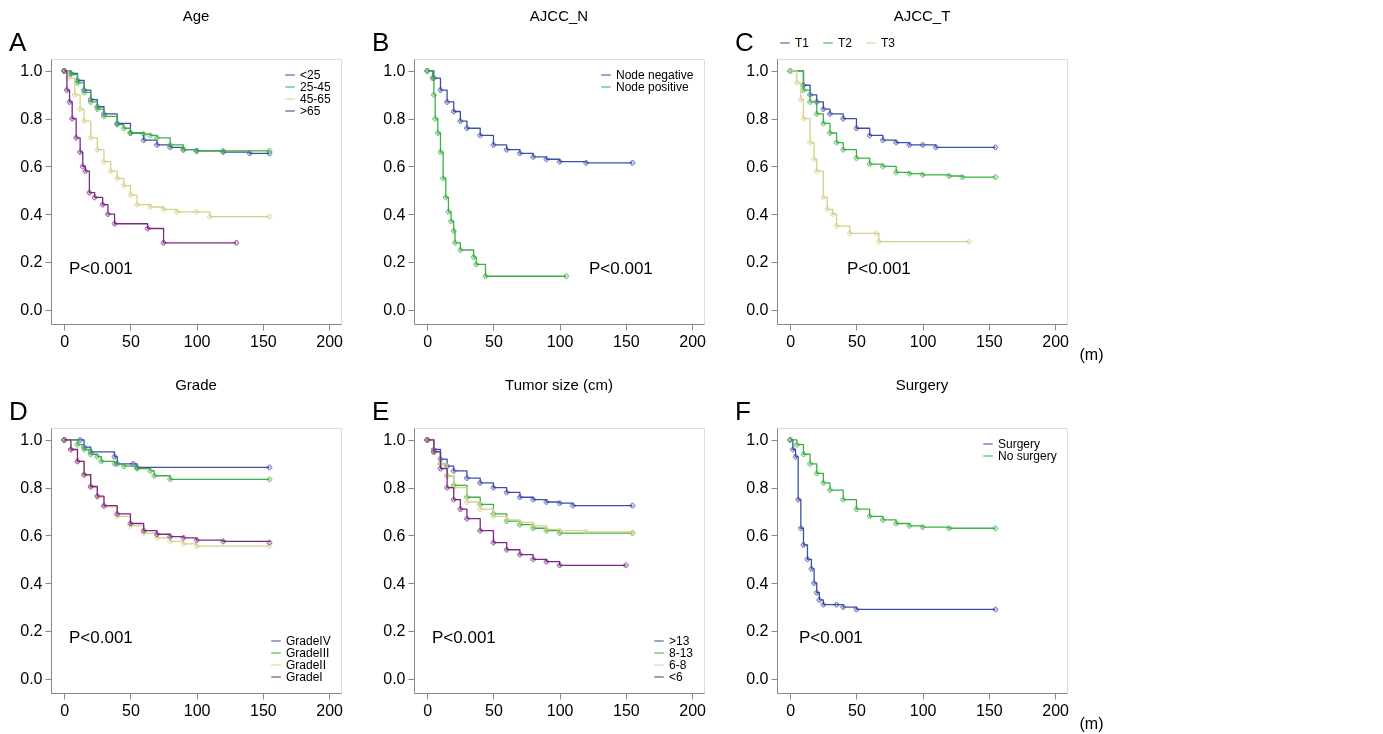  Describe the element at coordinates (381, 411) in the screenshot. I see `text: E` at that location.